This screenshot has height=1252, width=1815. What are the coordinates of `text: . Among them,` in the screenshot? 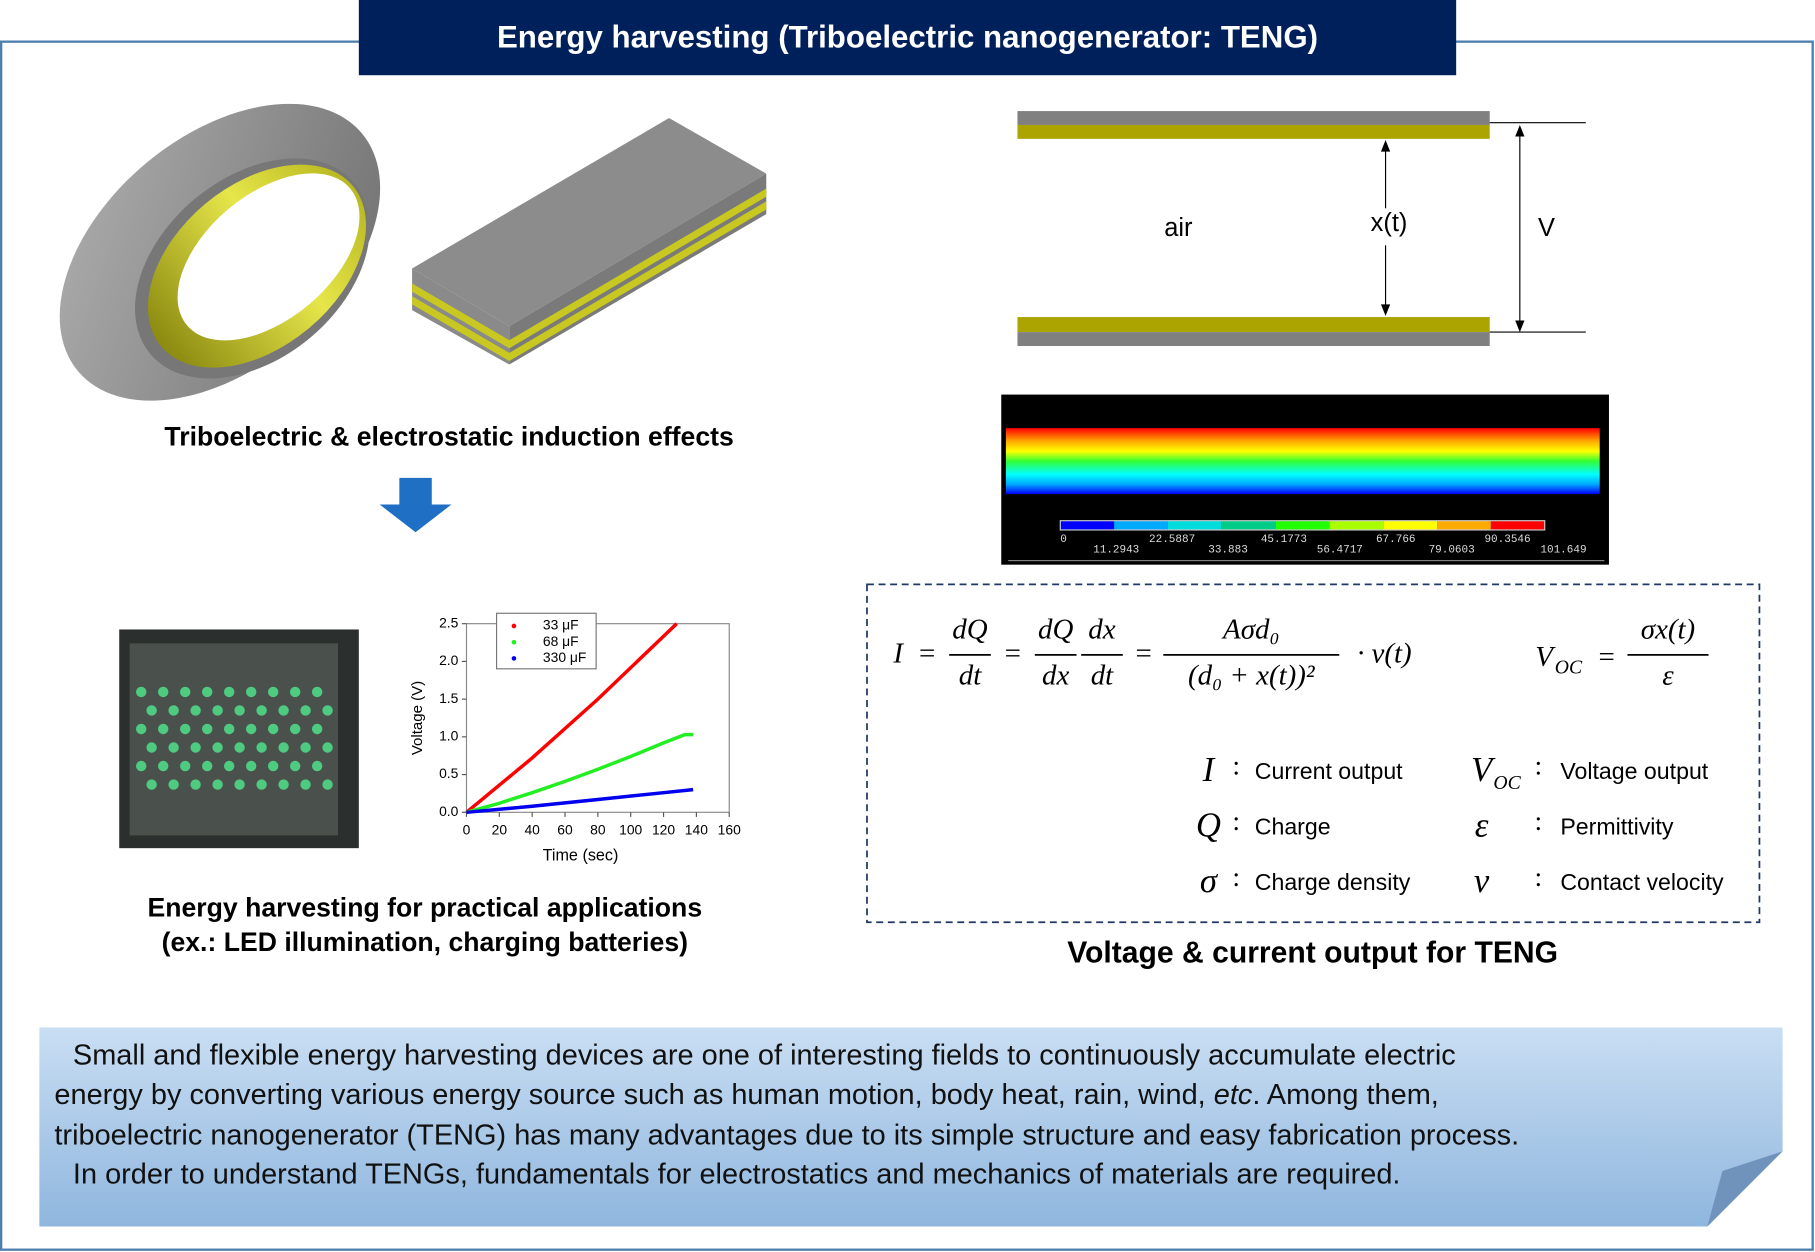 It's located at (1345, 1095).